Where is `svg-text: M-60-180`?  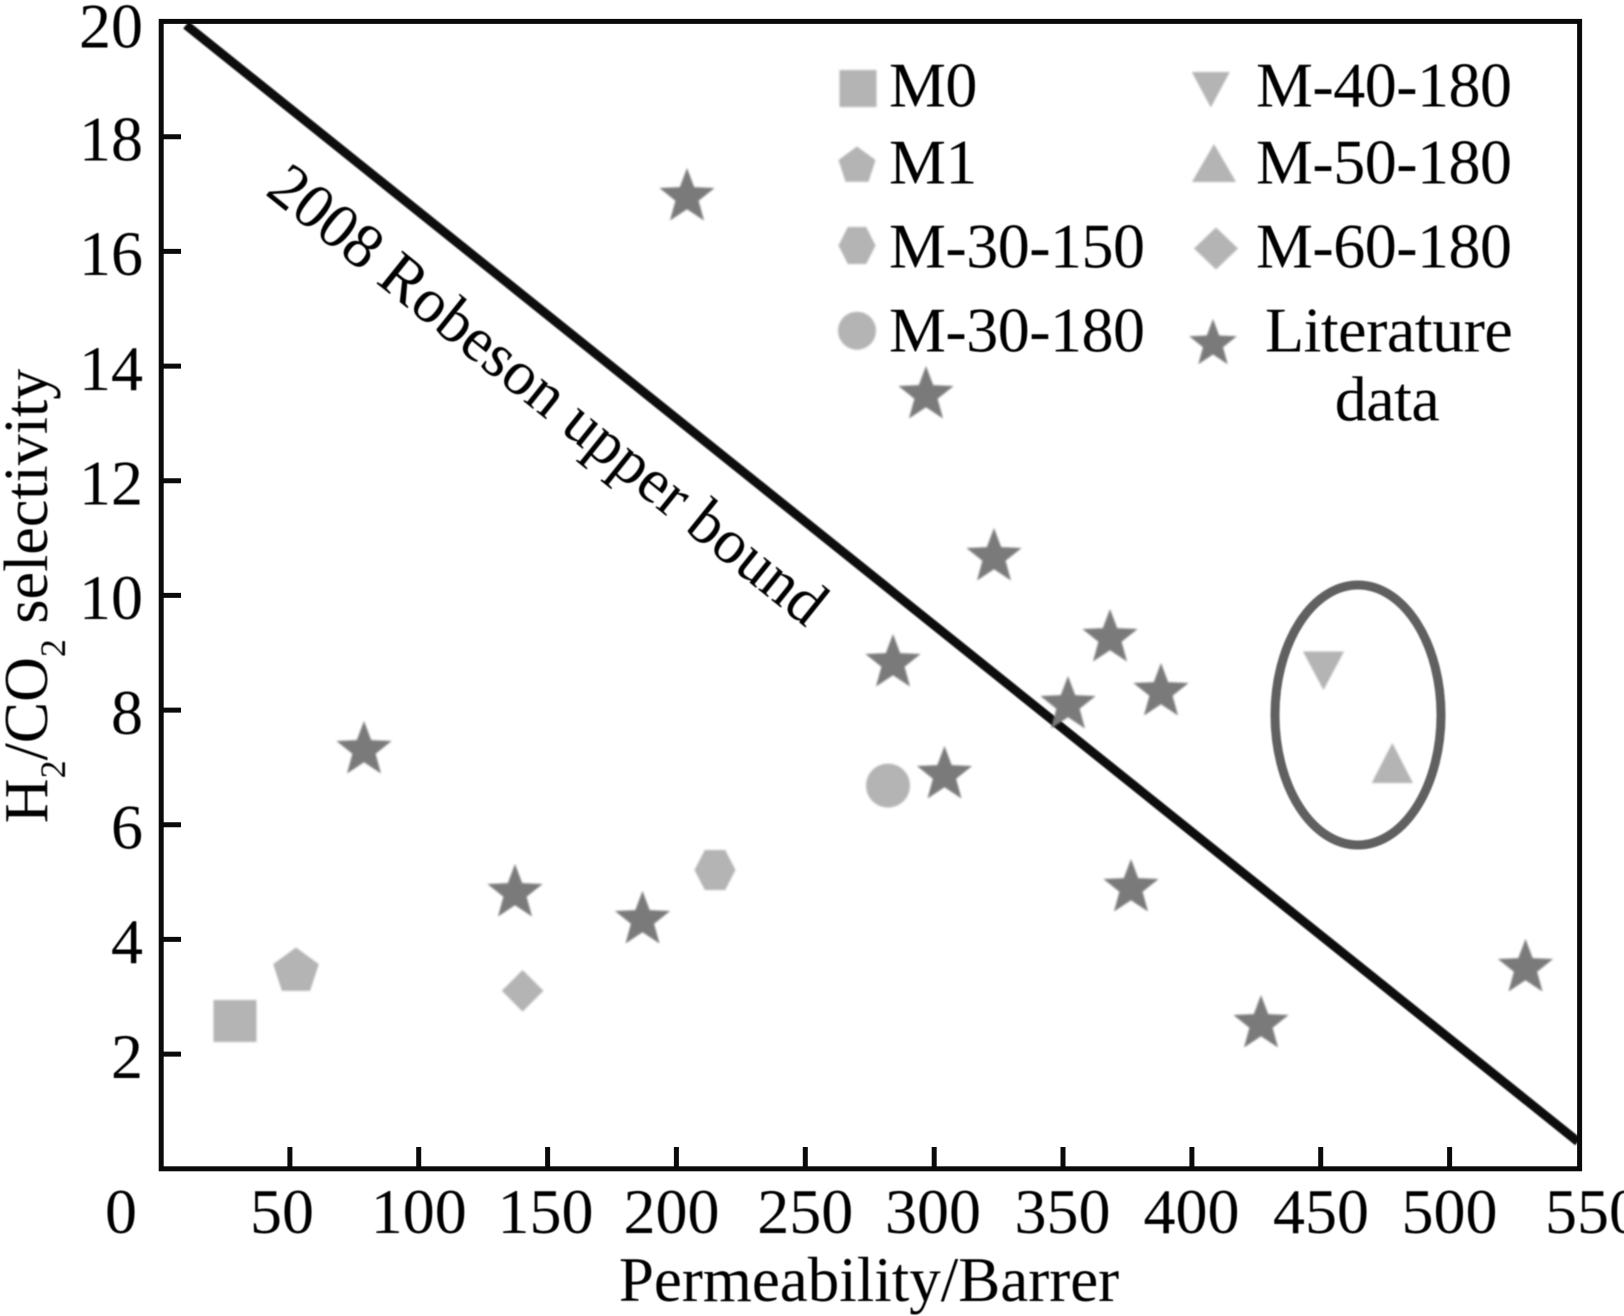
svg-text: M-60-180 is located at coordinates (1384, 246).